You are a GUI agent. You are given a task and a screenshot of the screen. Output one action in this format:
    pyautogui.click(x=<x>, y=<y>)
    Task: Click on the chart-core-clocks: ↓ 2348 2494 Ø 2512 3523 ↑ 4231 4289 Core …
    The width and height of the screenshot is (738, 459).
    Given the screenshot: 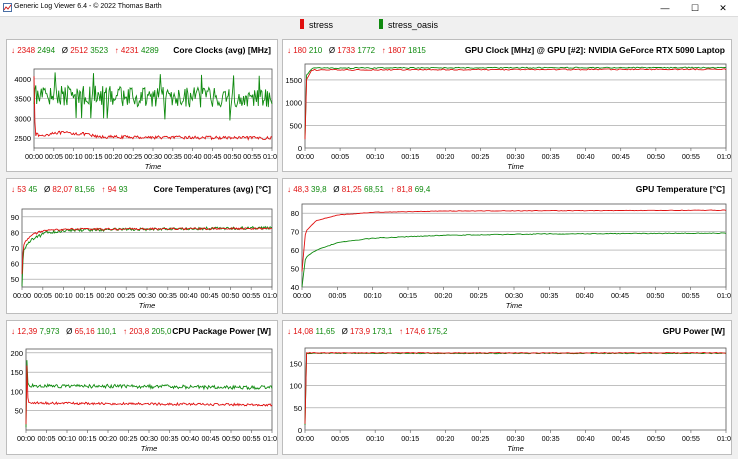 What is the action you would take?
    pyautogui.click(x=146, y=108)
    